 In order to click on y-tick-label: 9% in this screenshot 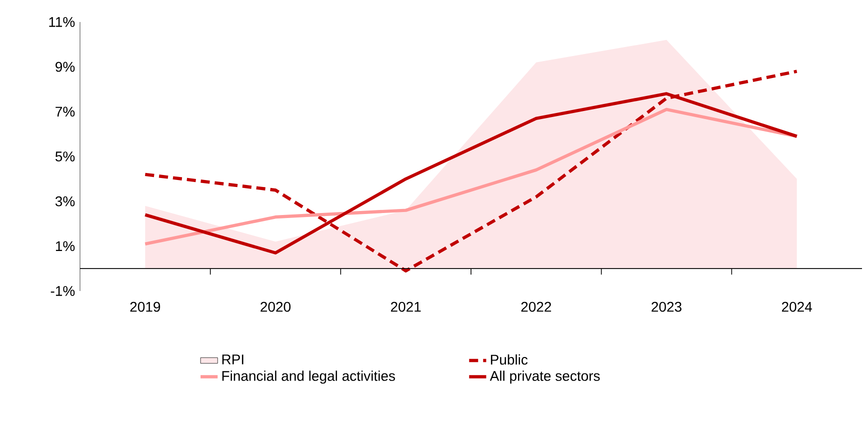, I will do `click(65, 67)`.